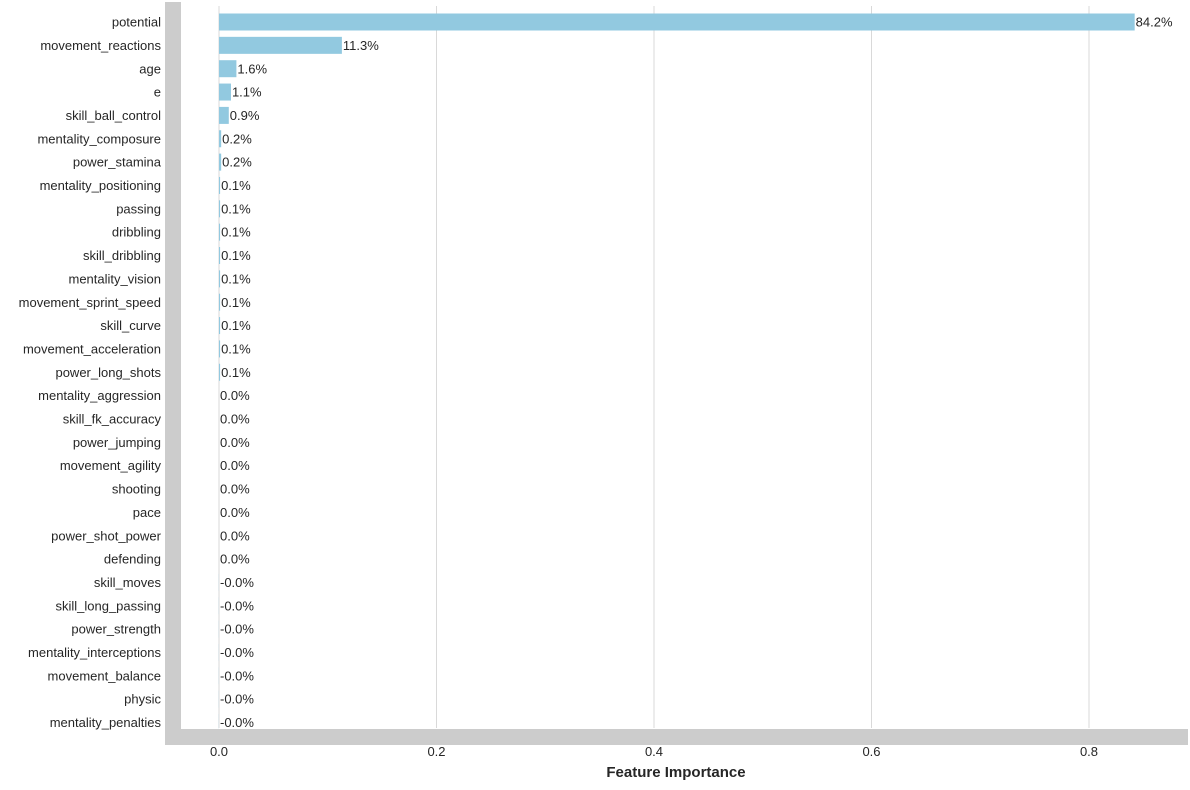  I want to click on y-tick-label: power_jumping, so click(117, 442).